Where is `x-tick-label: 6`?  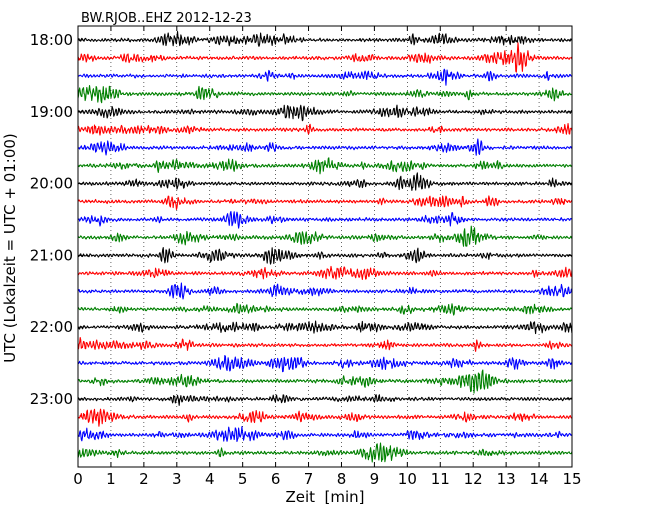 x-tick-label: 6 is located at coordinates (276, 479).